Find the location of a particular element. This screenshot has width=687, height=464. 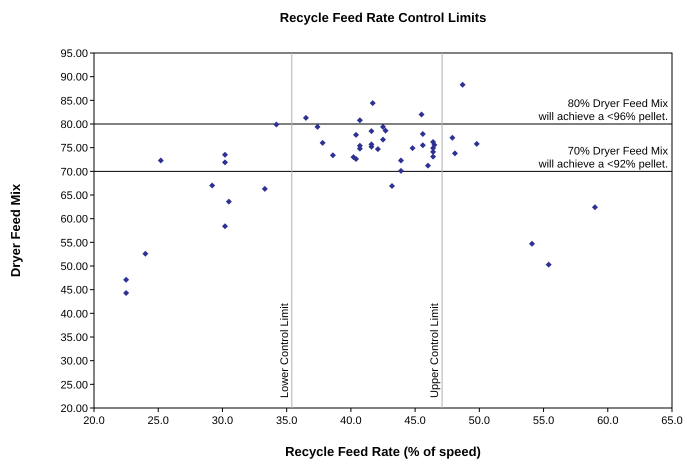

chart-title: Recycle Feed Rate Control Limits is located at coordinates (383, 17).